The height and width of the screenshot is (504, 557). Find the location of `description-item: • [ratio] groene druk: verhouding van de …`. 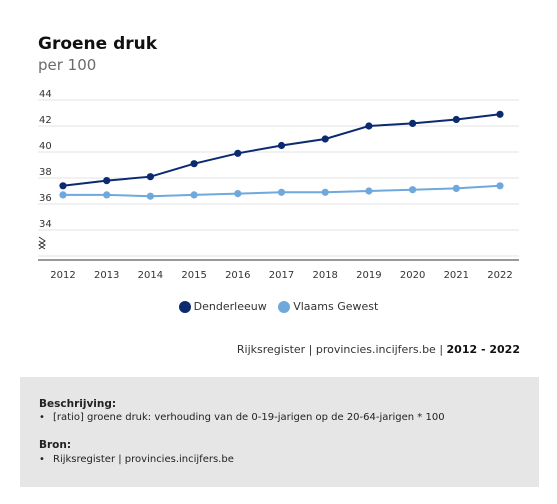

description-item: • [ratio] groene druk: verhouding van de … is located at coordinates (242, 417).